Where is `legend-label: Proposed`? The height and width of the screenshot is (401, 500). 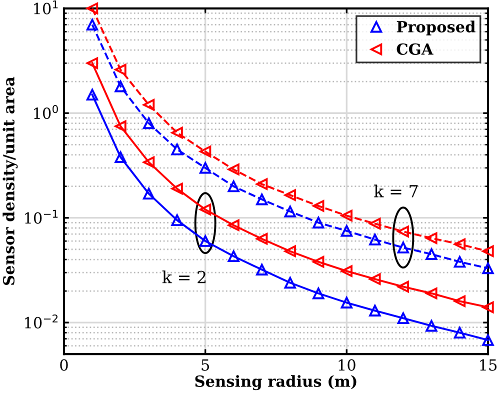
legend-label: Proposed is located at coordinates (436, 28).